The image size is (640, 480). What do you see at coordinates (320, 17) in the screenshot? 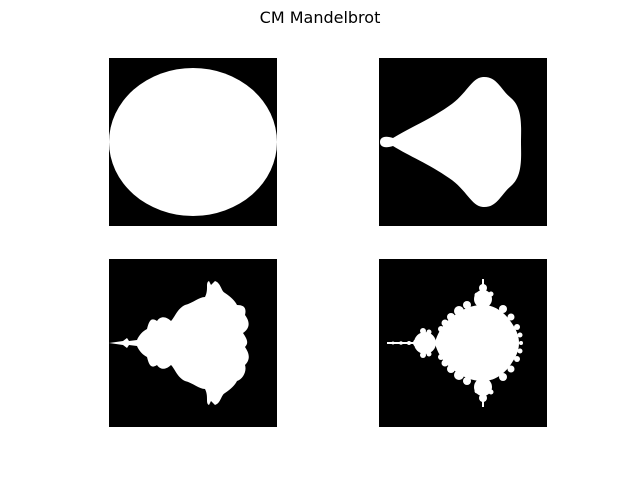
I see `figure-title: CM Mandelbrot` at bounding box center [320, 17].